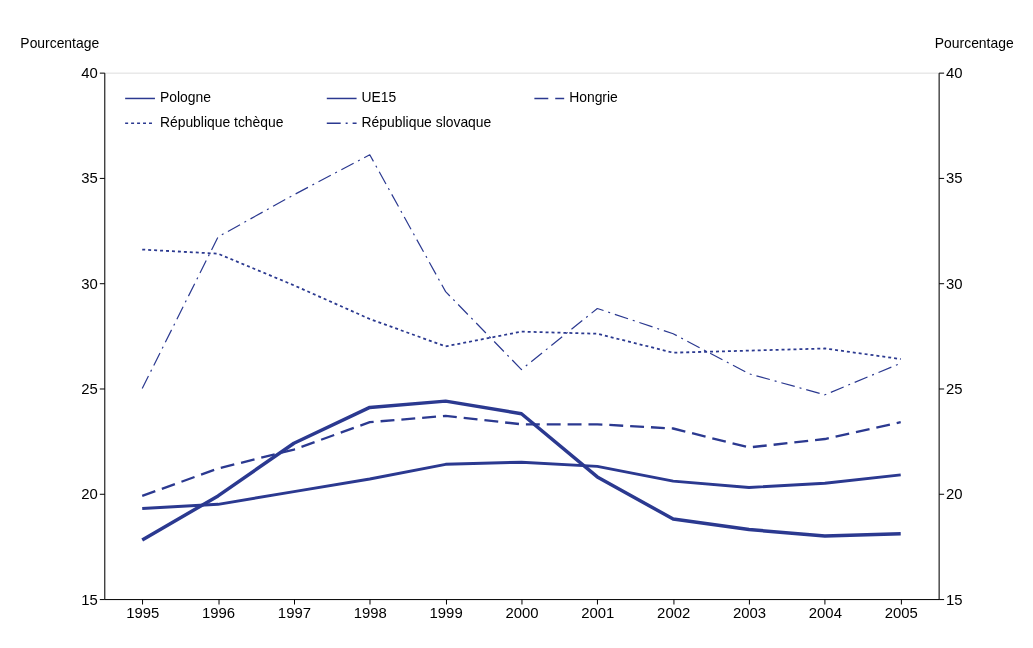 The width and height of the screenshot is (1033, 648). Describe the element at coordinates (89, 283) in the screenshot. I see `y-tick-label: 30` at that location.